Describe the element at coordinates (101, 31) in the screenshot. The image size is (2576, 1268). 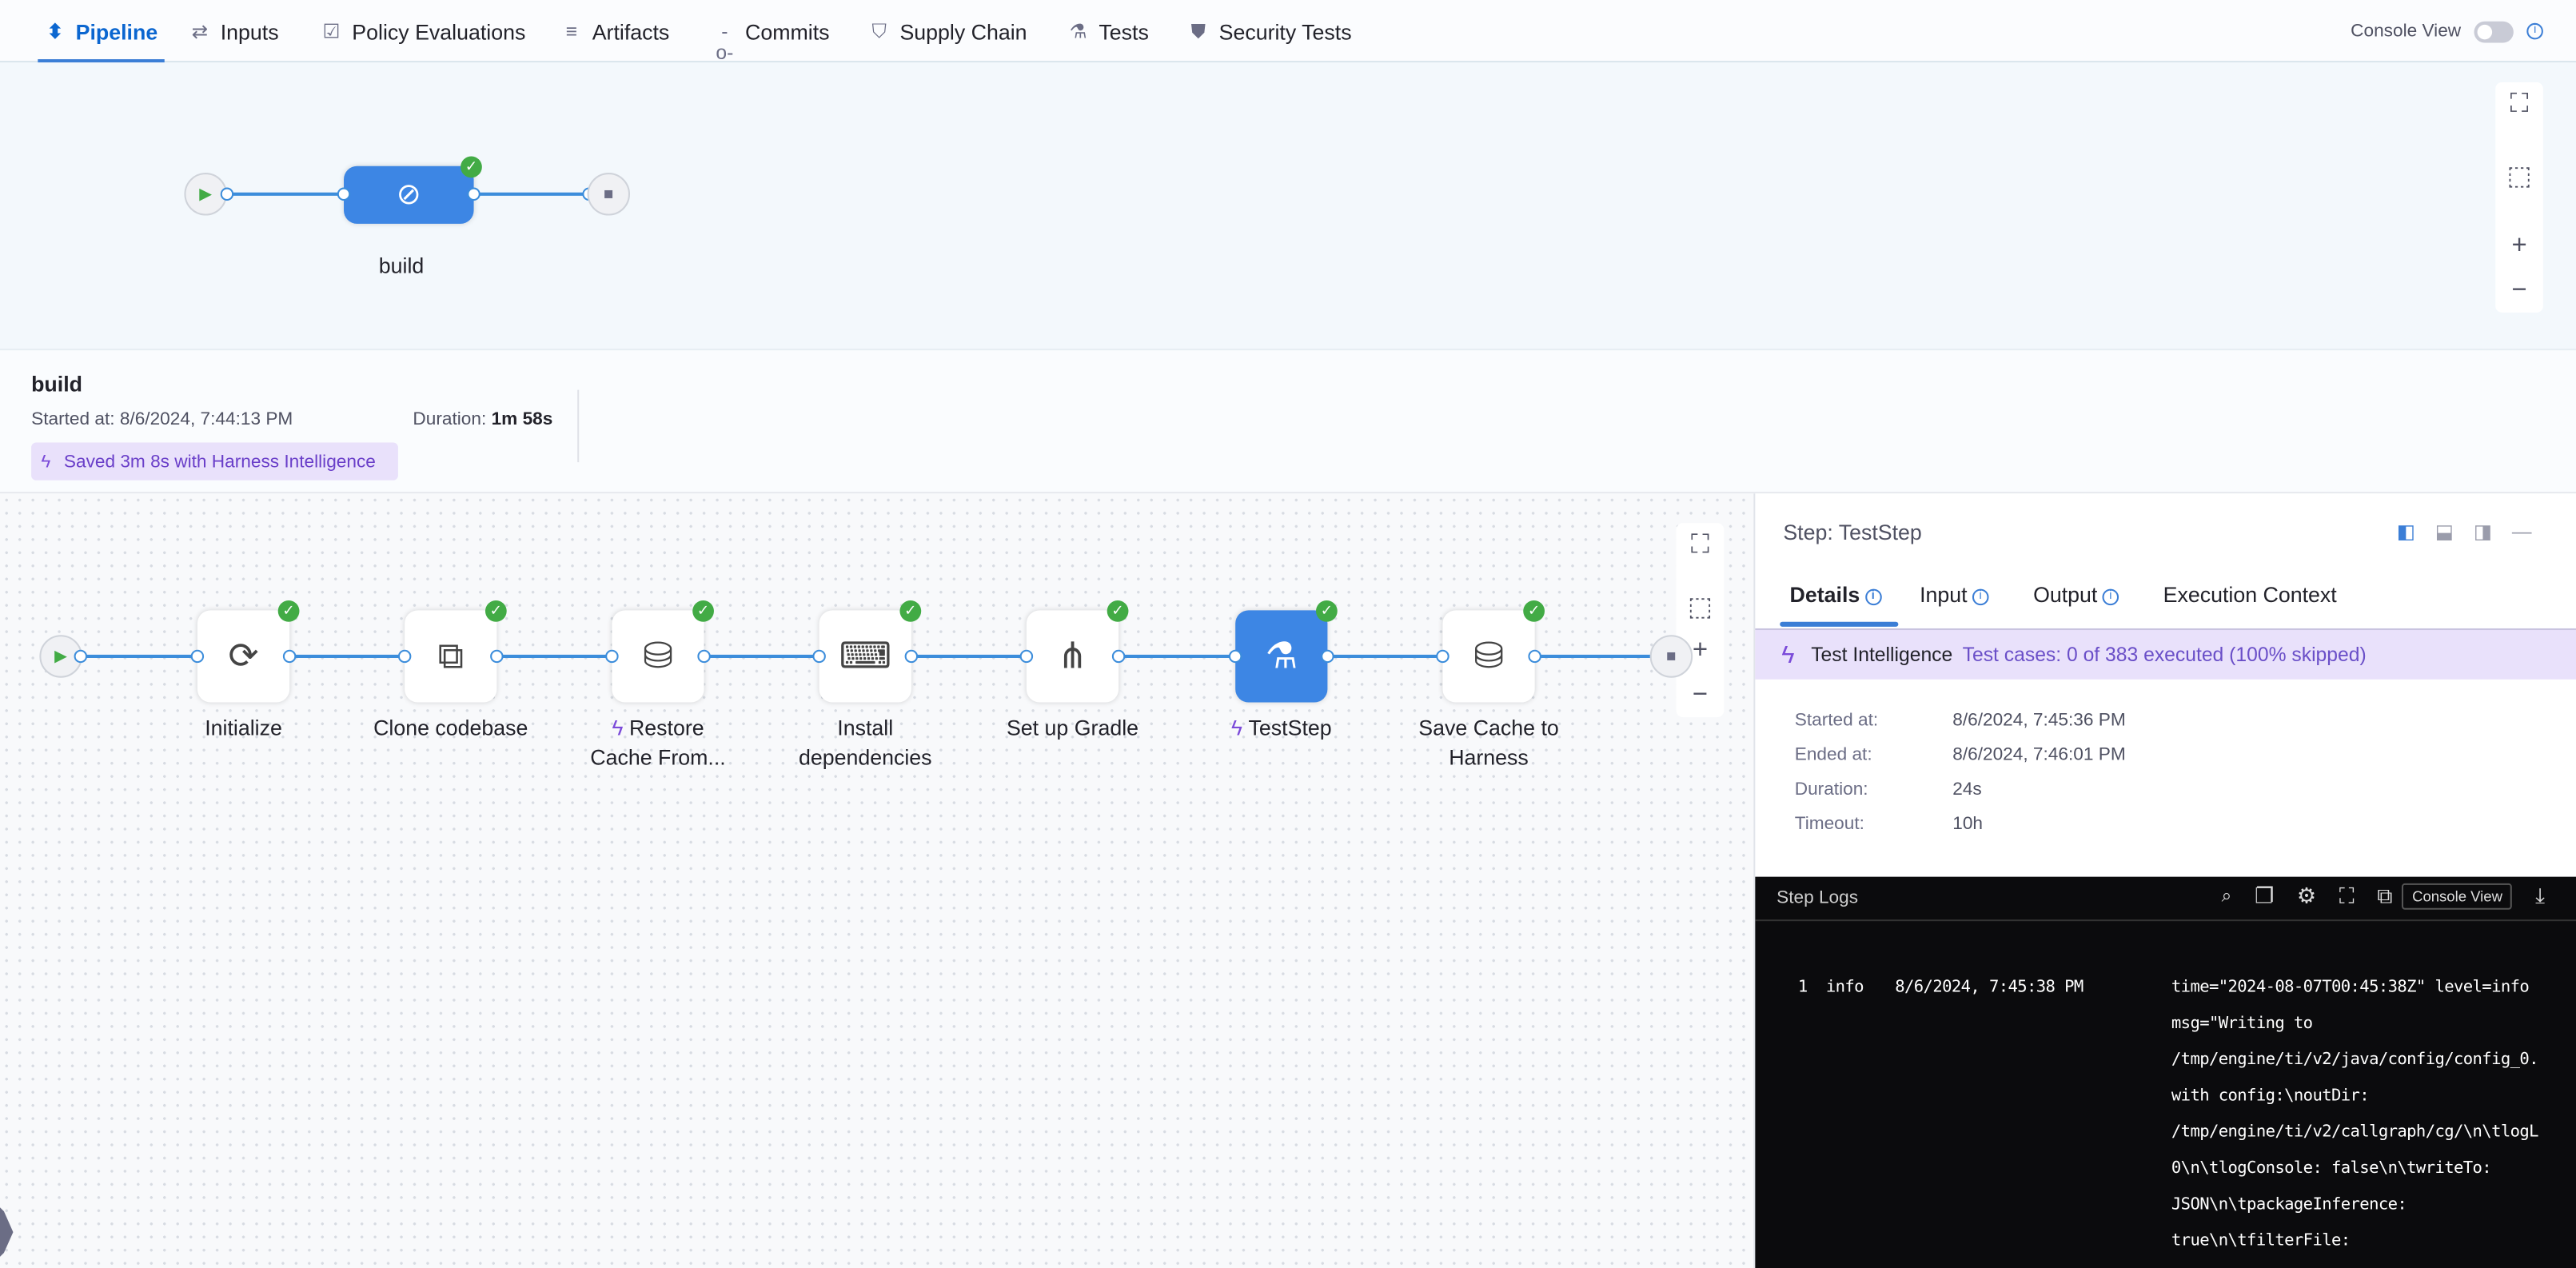
I see `tab-pipeline: ⬍ Pipeline` at that location.